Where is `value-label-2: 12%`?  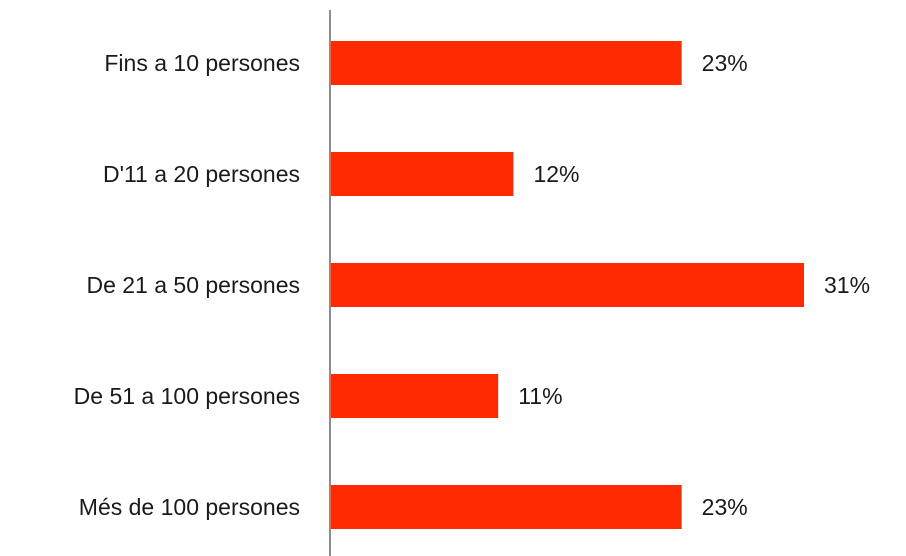 value-label-2: 12% is located at coordinates (556, 174).